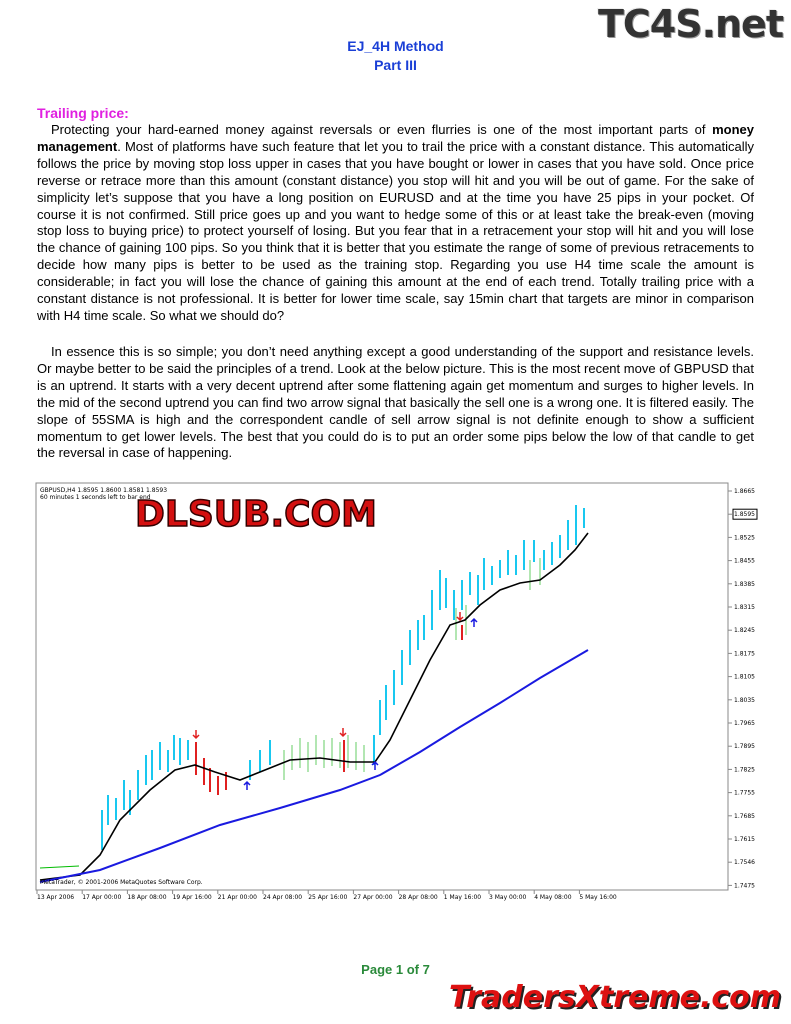 The image size is (791, 1024). I want to click on buy-arrow, so click(360, 703).